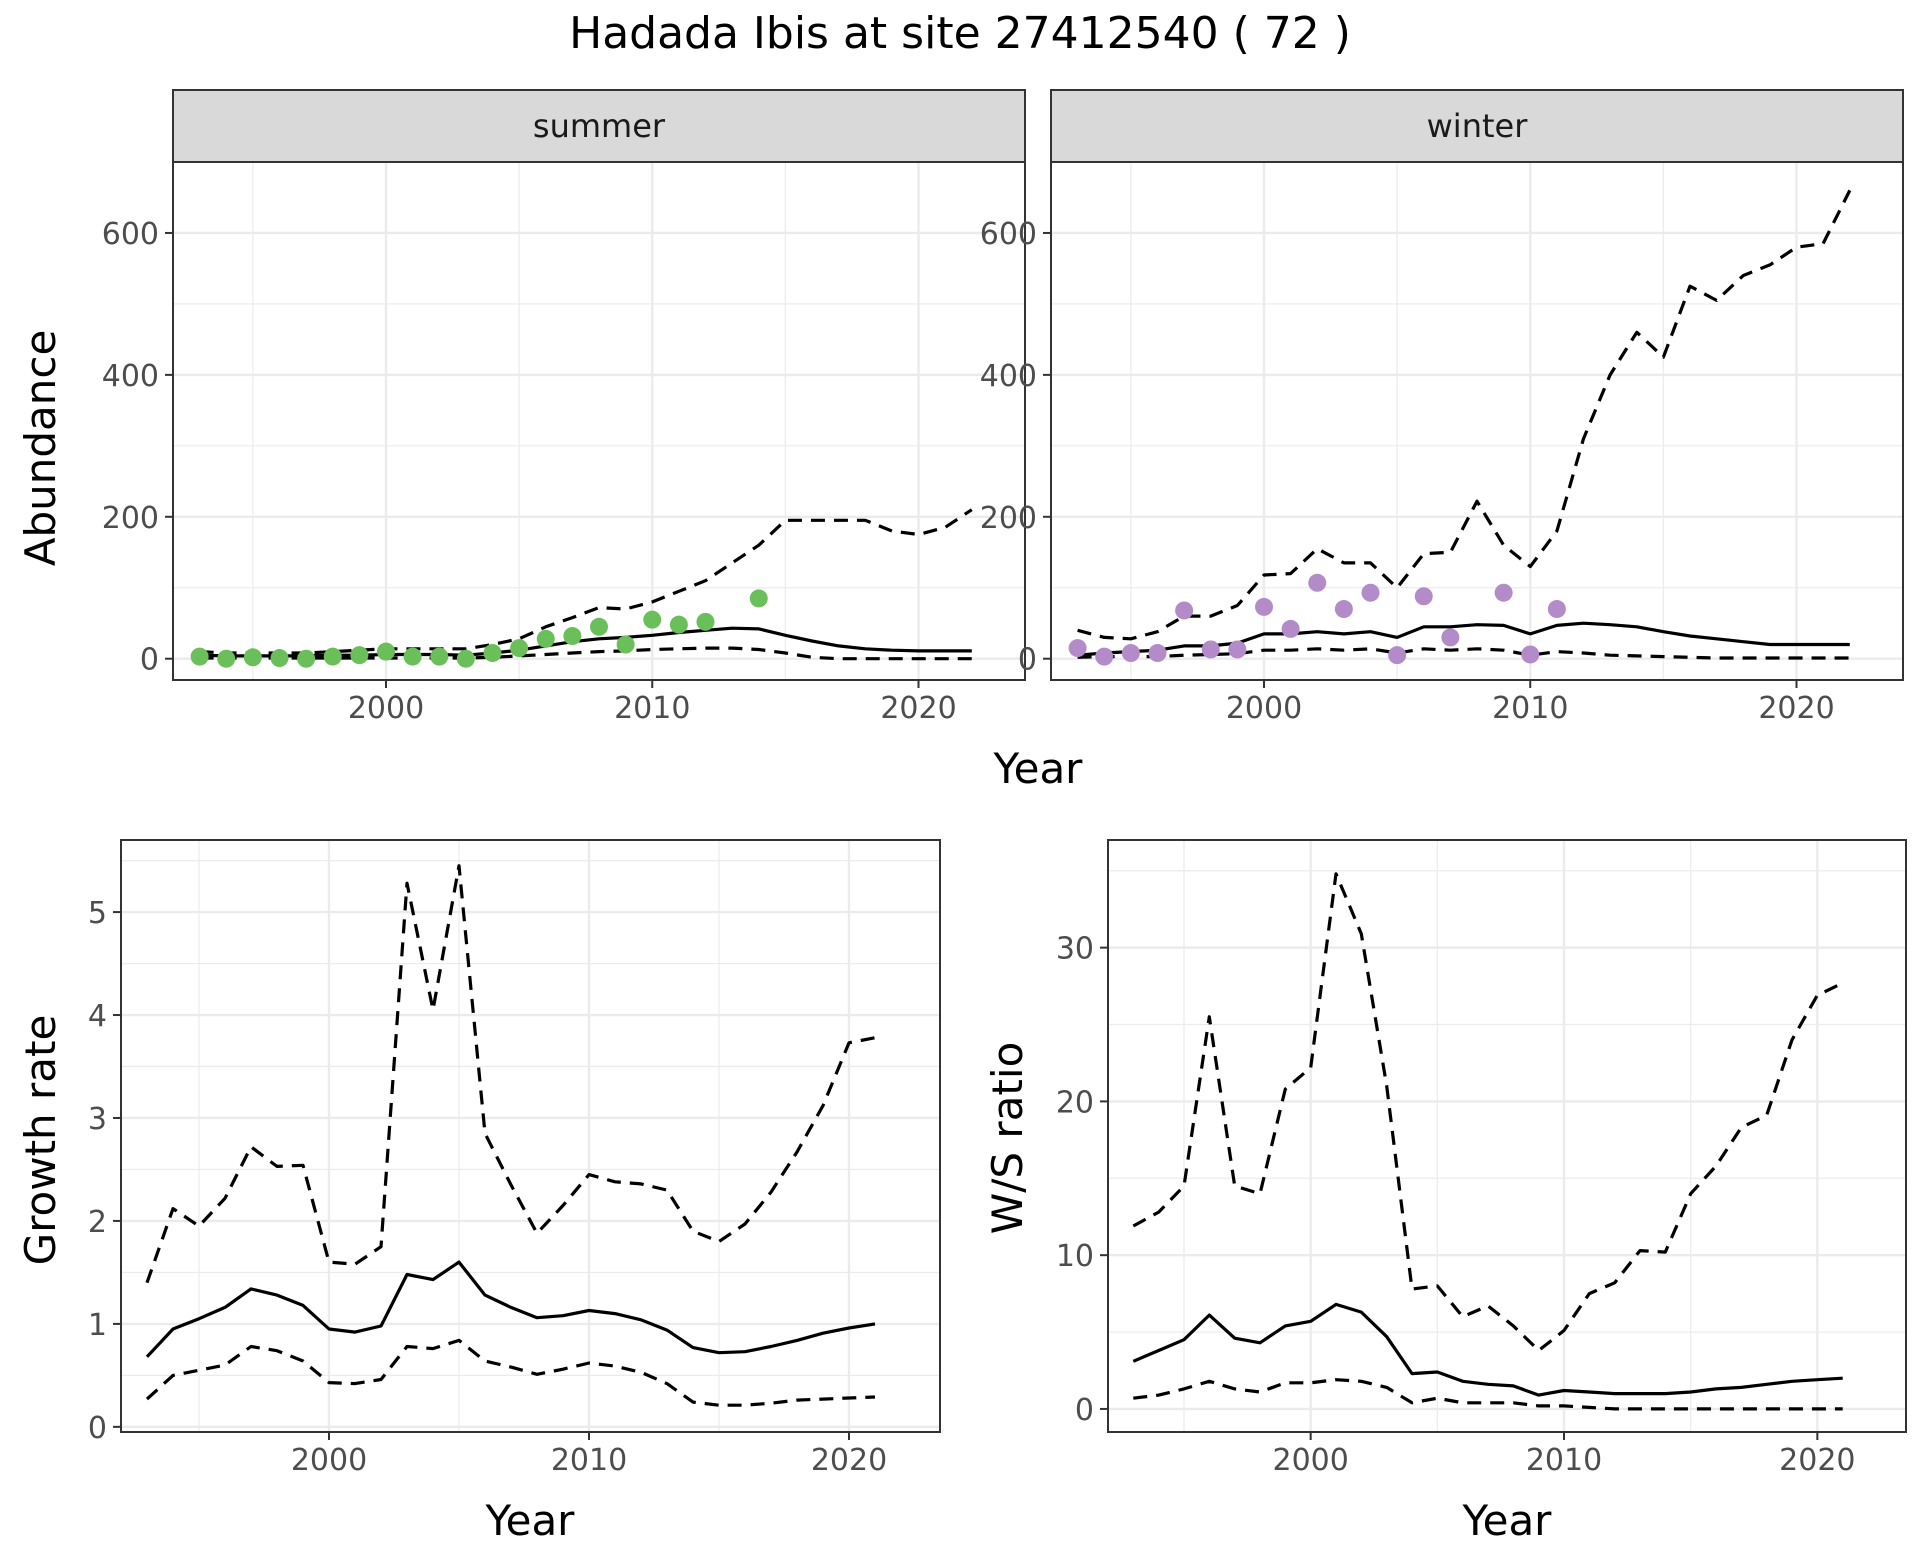  Describe the element at coordinates (530, 1520) in the screenshot. I see `growth-x-axis-label: Year` at that location.